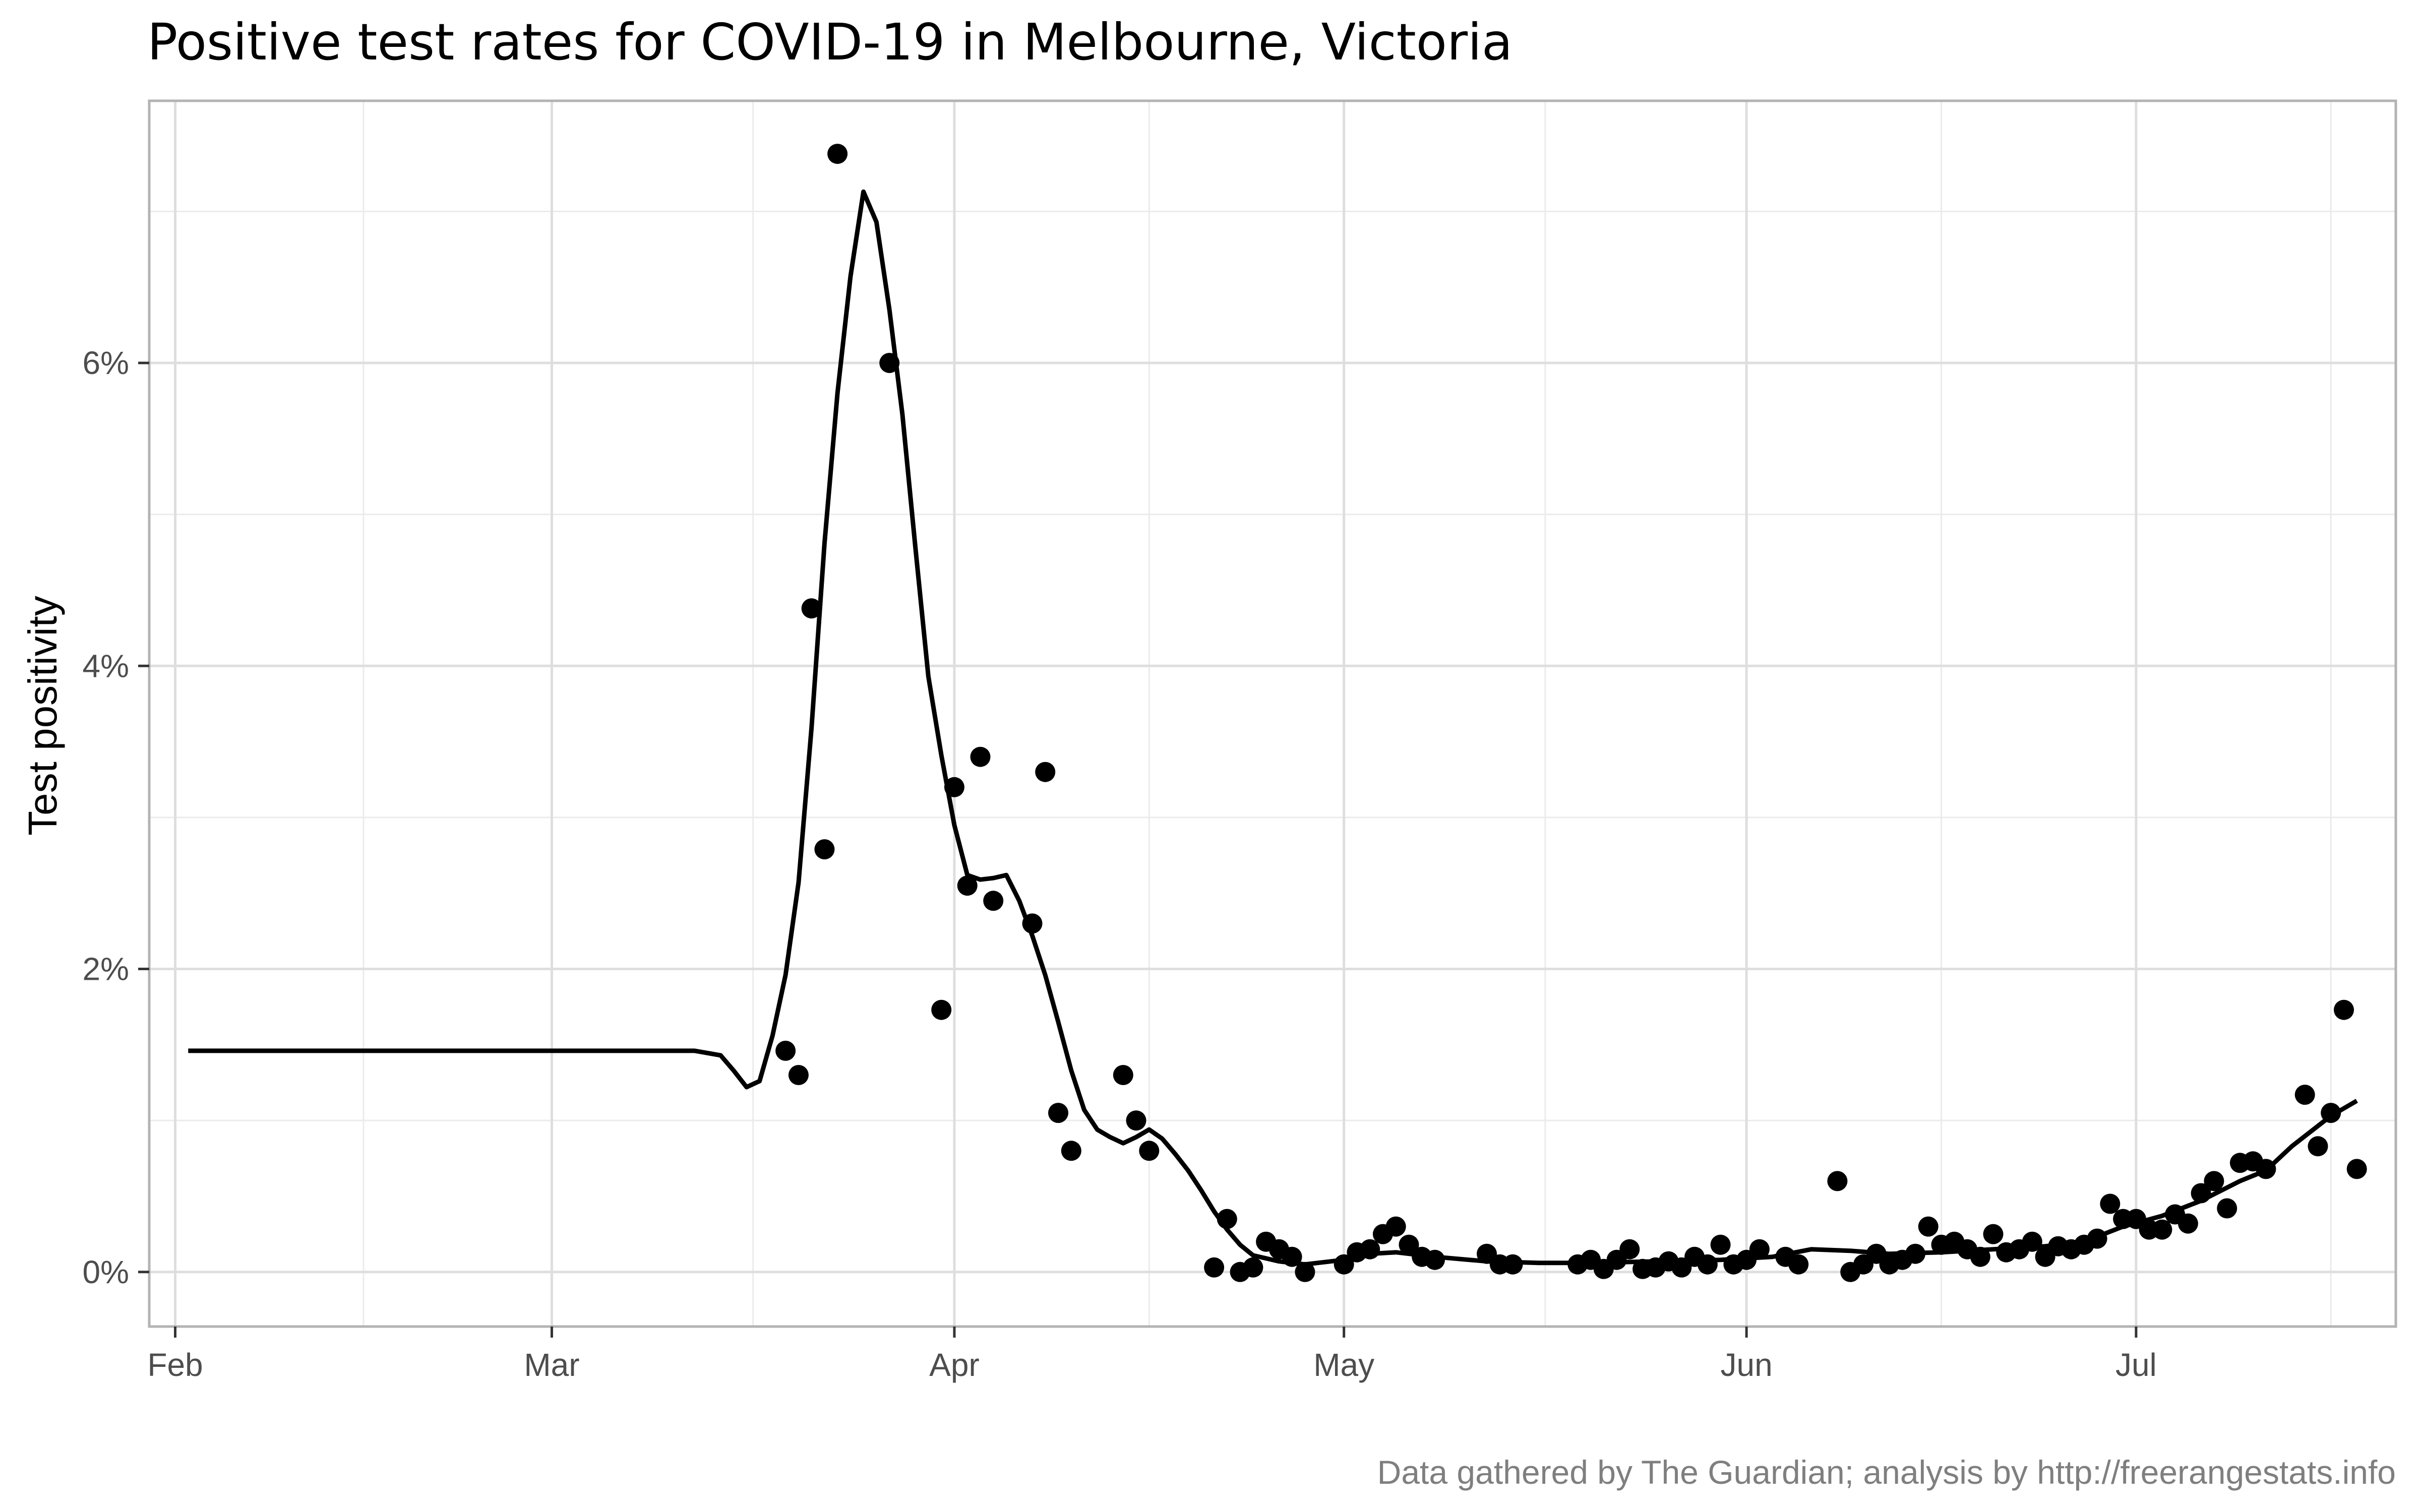  Describe the element at coordinates (106, 969) in the screenshot. I see `y-tick-label: 2%` at that location.